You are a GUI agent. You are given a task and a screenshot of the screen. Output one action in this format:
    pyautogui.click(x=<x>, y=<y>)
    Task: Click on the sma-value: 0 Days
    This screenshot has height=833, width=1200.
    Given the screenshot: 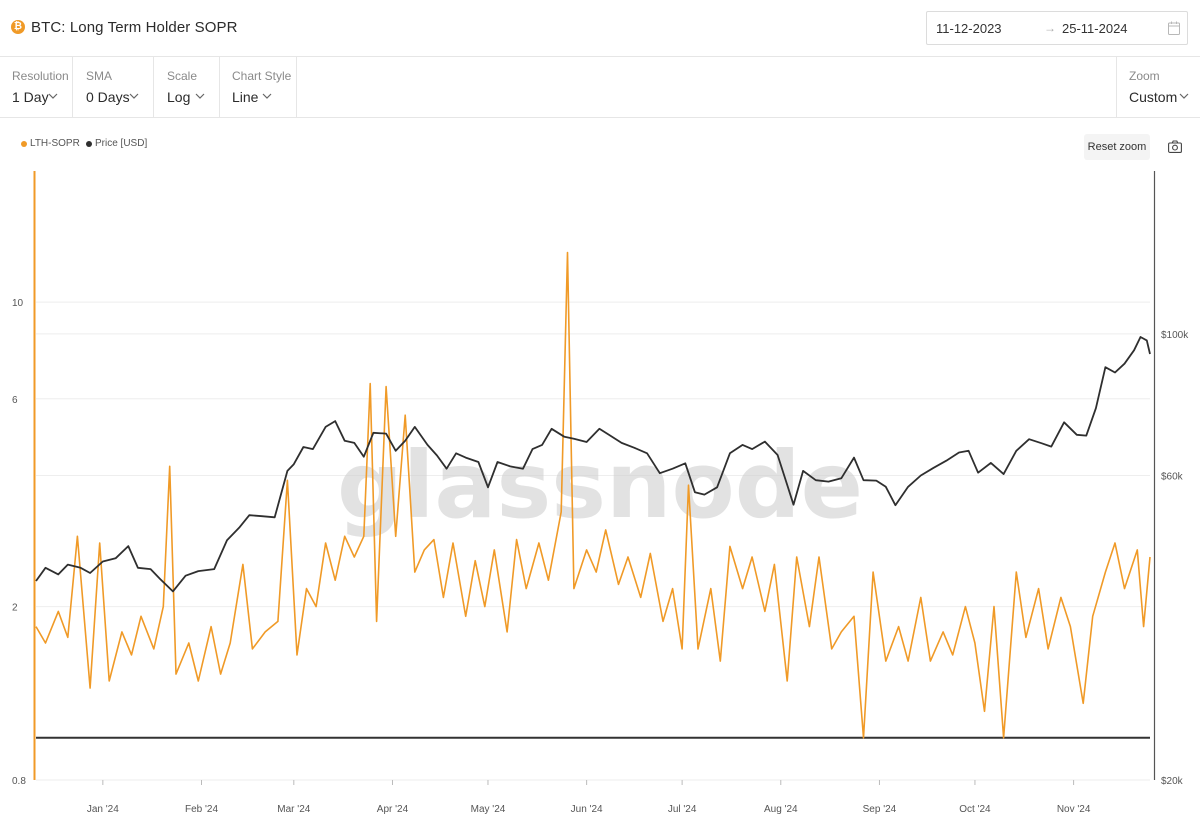 What is the action you would take?
    pyautogui.click(x=108, y=97)
    